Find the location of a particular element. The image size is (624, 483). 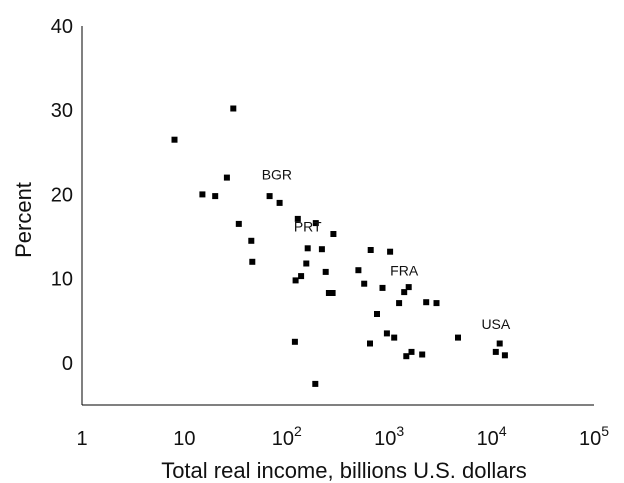

country-label: FRA is located at coordinates (404, 270).